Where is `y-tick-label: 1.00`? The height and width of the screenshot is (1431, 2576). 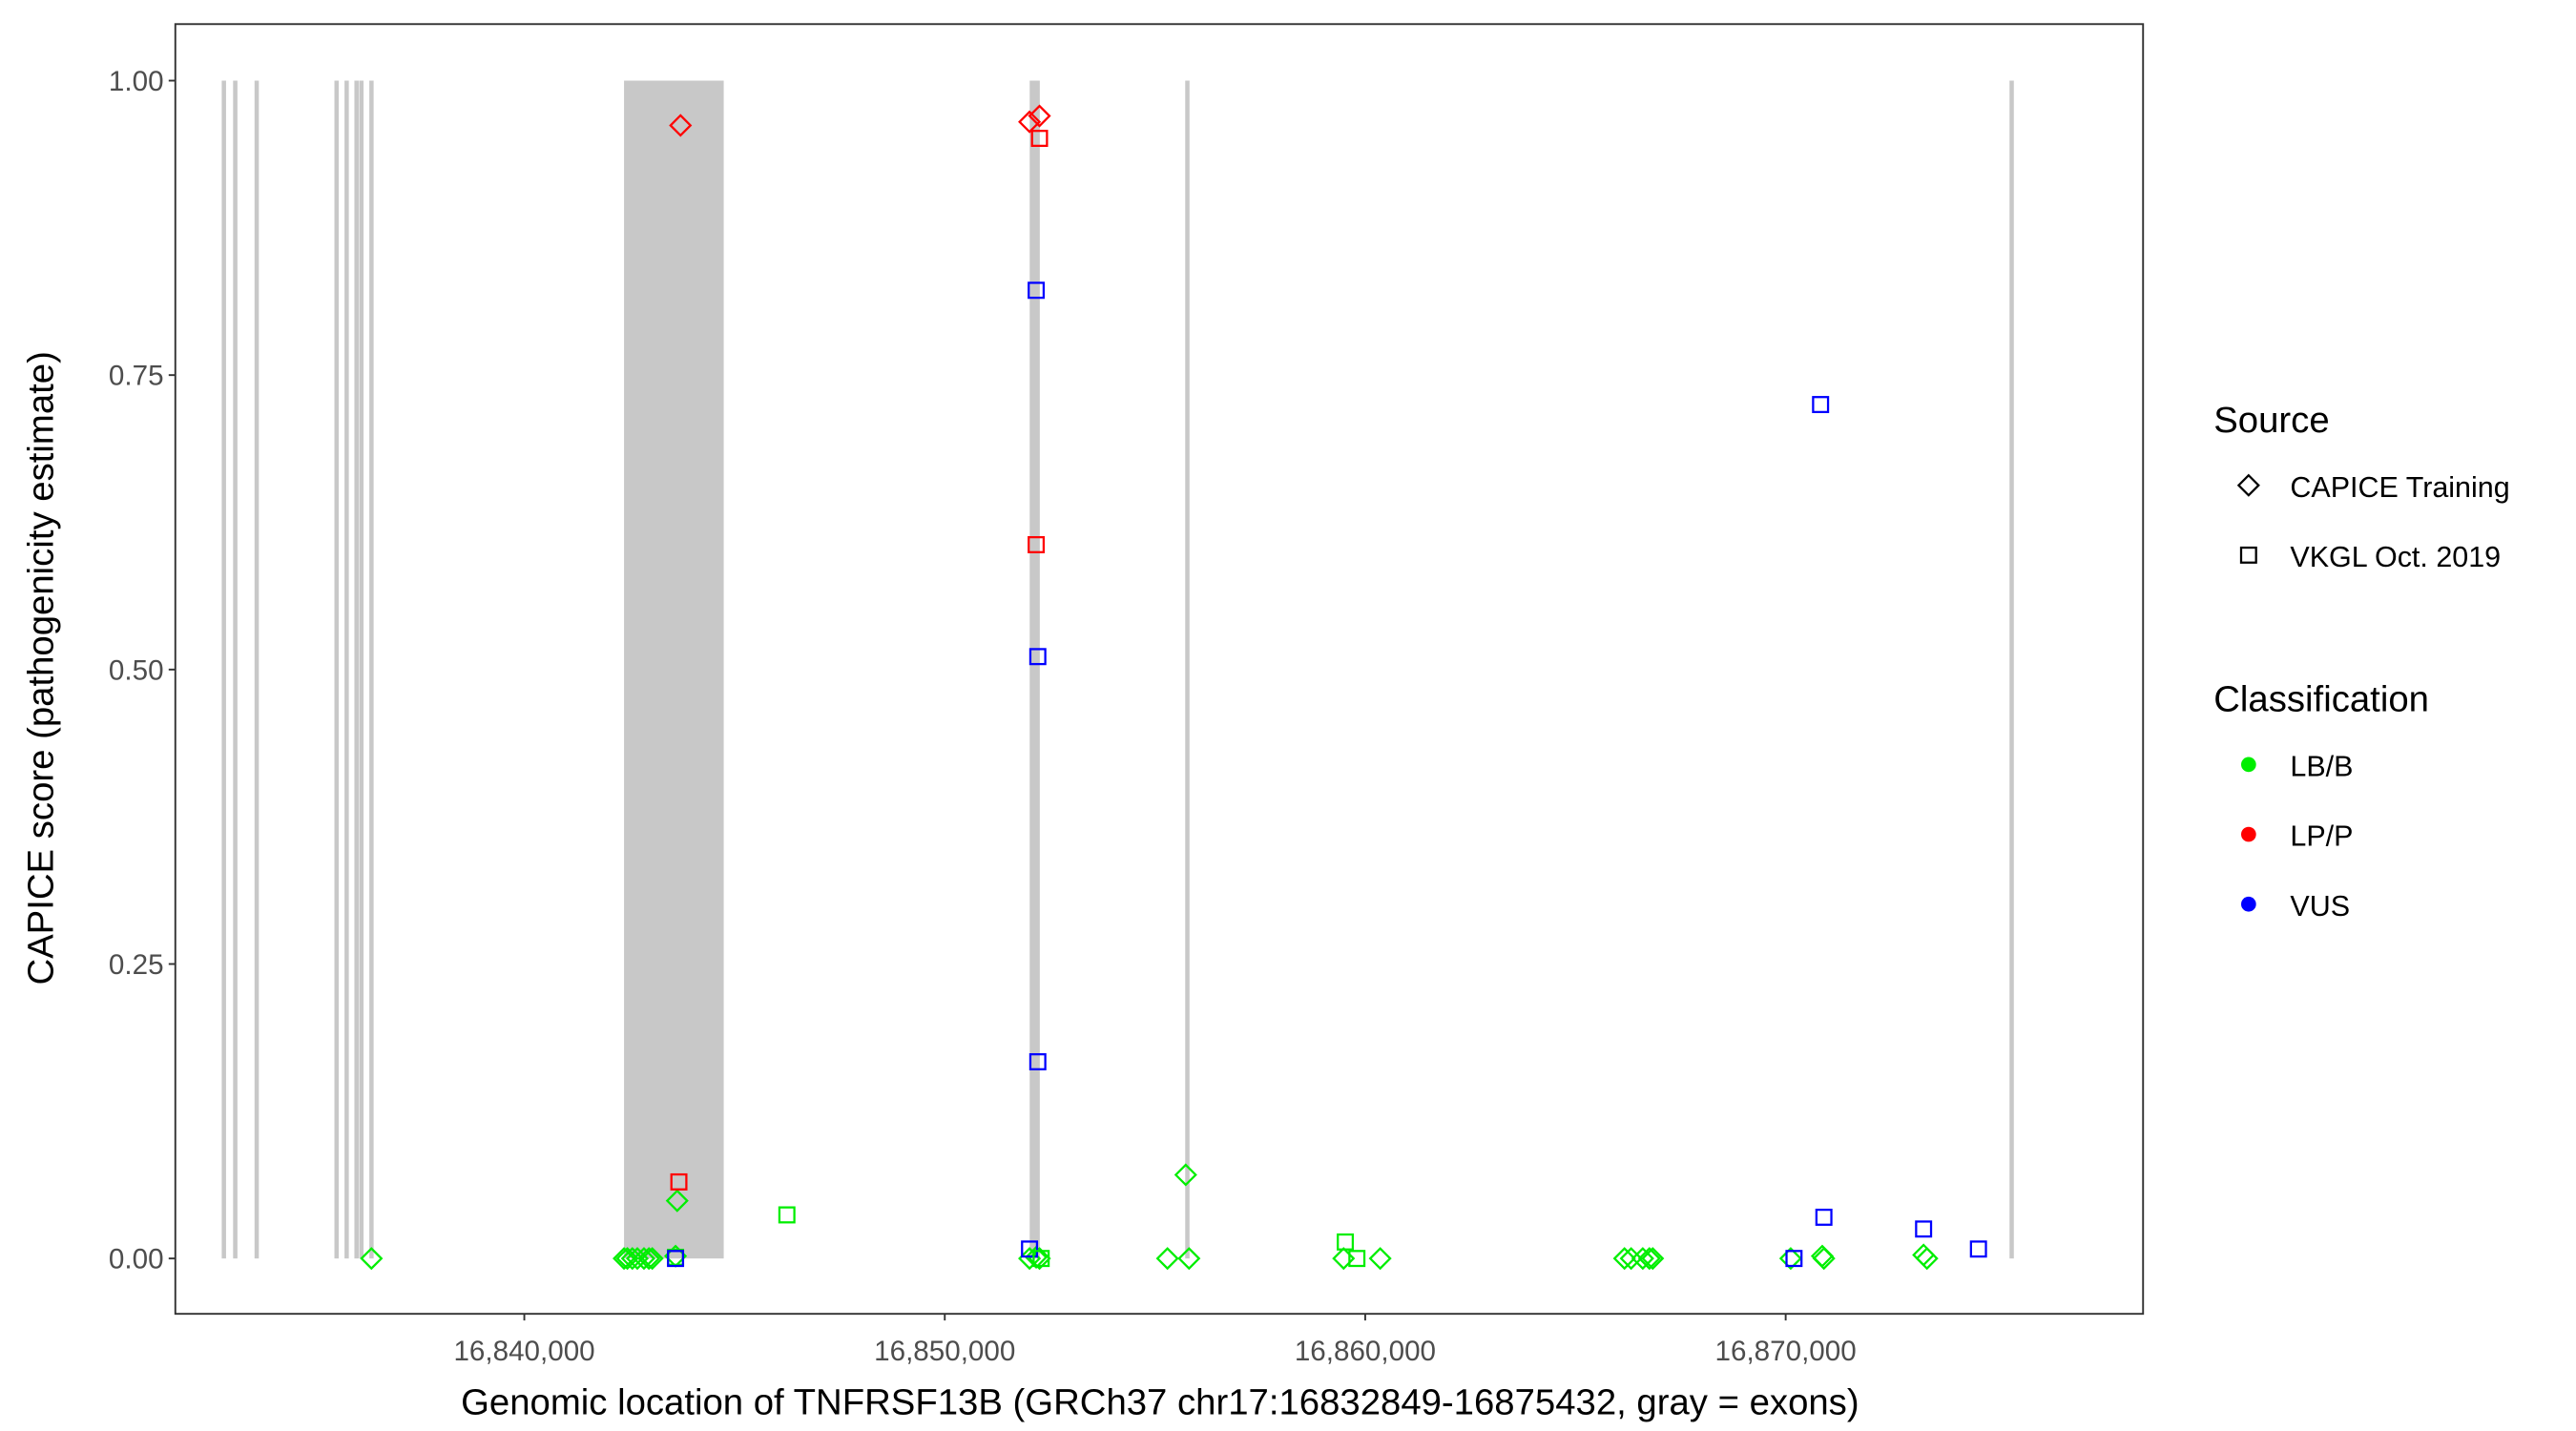 y-tick-label: 1.00 is located at coordinates (136, 81).